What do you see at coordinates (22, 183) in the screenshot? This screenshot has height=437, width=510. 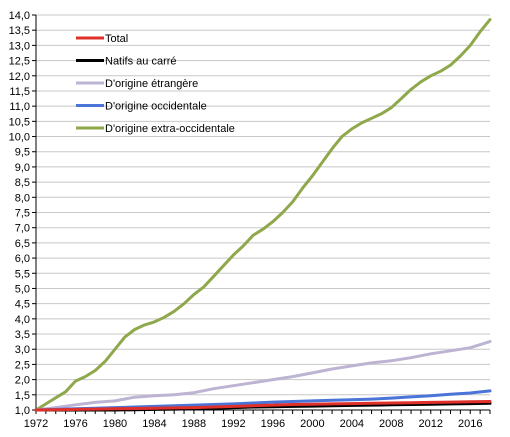 I see `y-tick-label: 8,5` at bounding box center [22, 183].